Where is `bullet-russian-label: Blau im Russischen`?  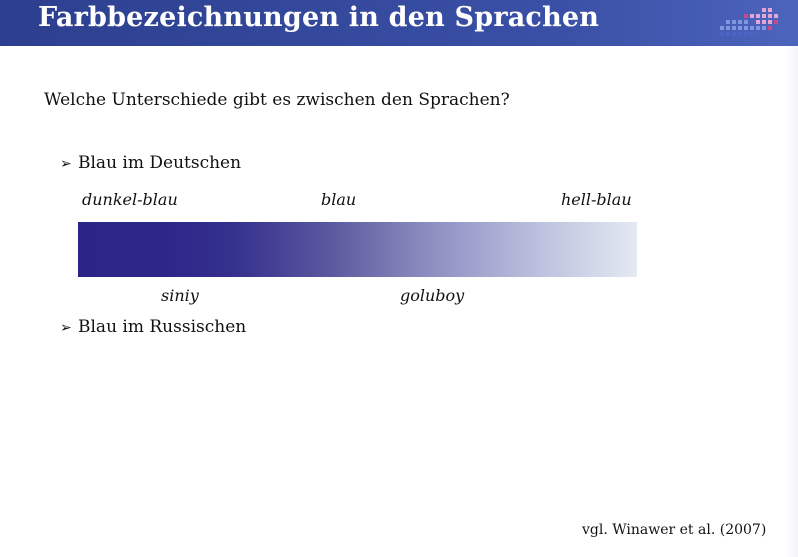 bullet-russian-label: Blau im Russischen is located at coordinates (162, 327).